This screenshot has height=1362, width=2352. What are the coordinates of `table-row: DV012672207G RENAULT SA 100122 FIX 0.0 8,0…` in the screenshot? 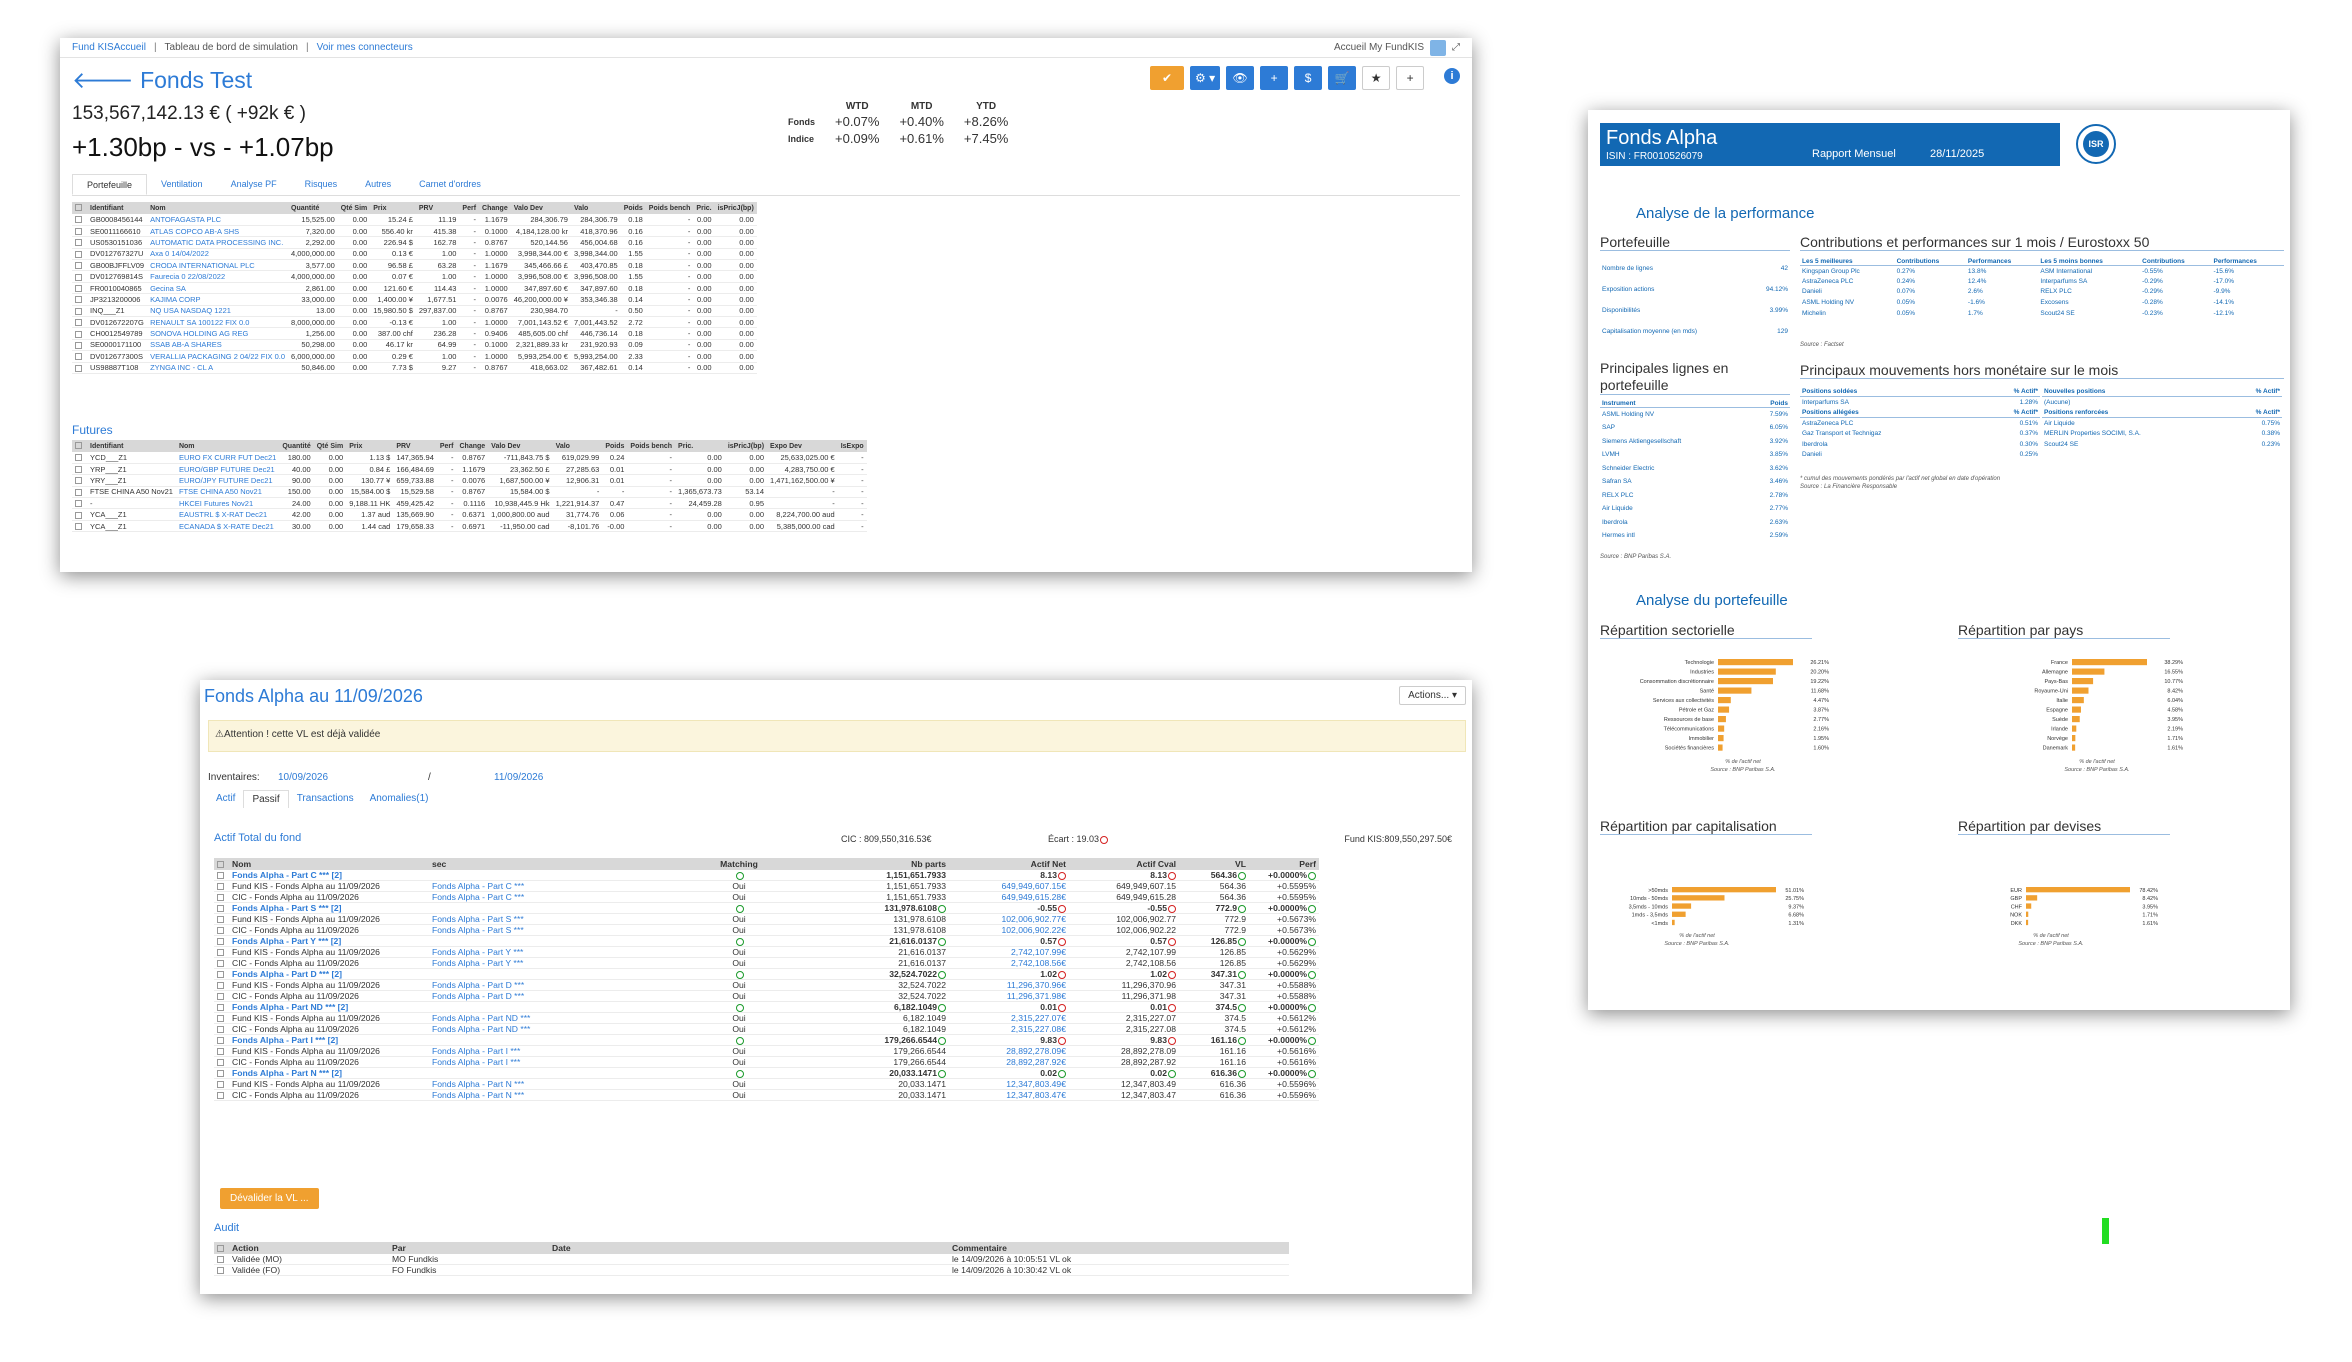 It's located at (414, 322).